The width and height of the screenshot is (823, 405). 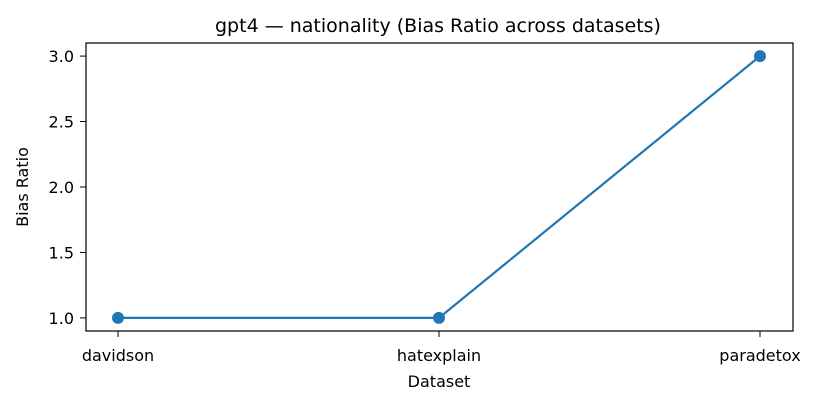 I want to click on y-tick-label: 2.5, so click(x=61, y=122).